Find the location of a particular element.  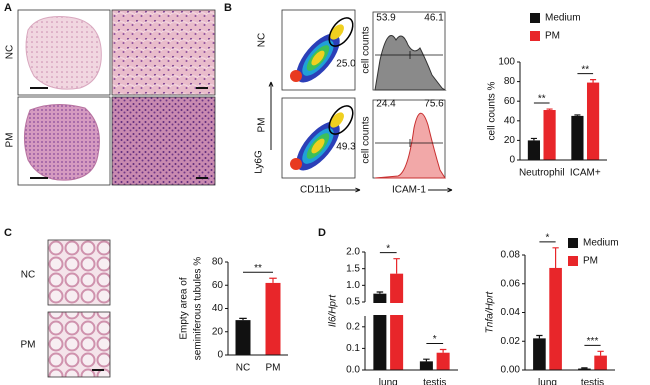

panel-label: D is located at coordinates (322, 233).